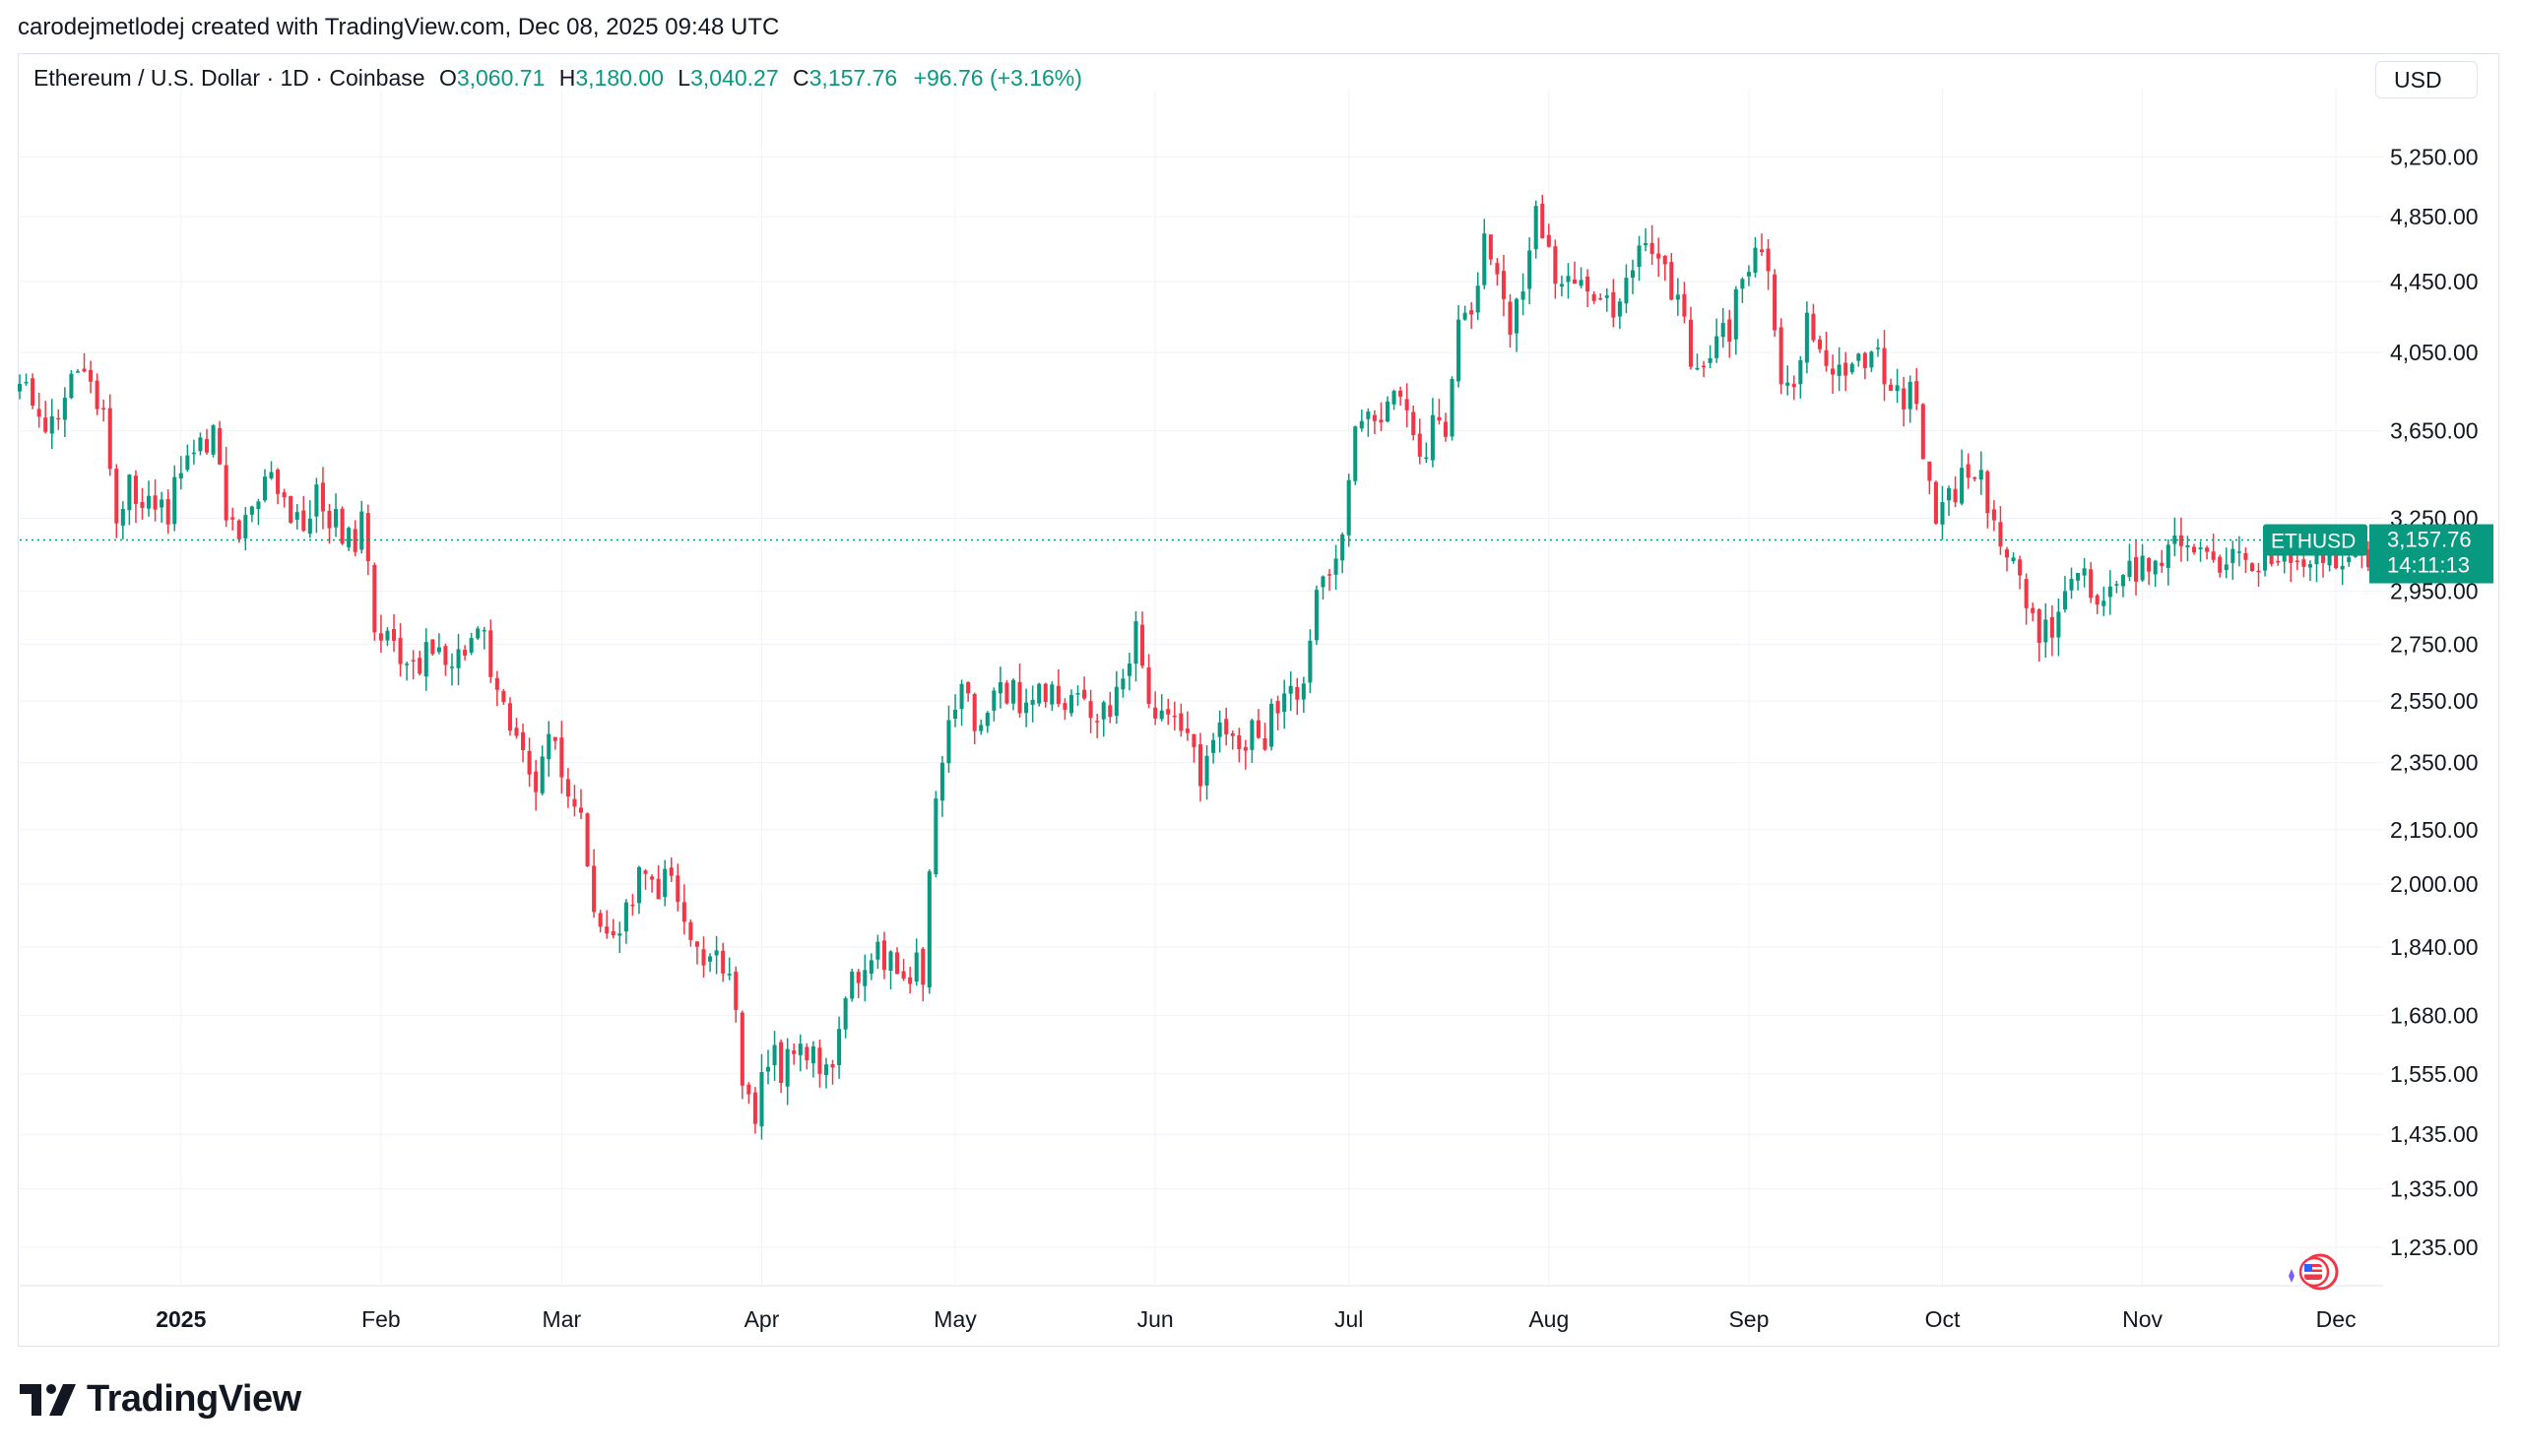  Describe the element at coordinates (1748, 1319) in the screenshot. I see `x-tick-label: Sep` at that location.